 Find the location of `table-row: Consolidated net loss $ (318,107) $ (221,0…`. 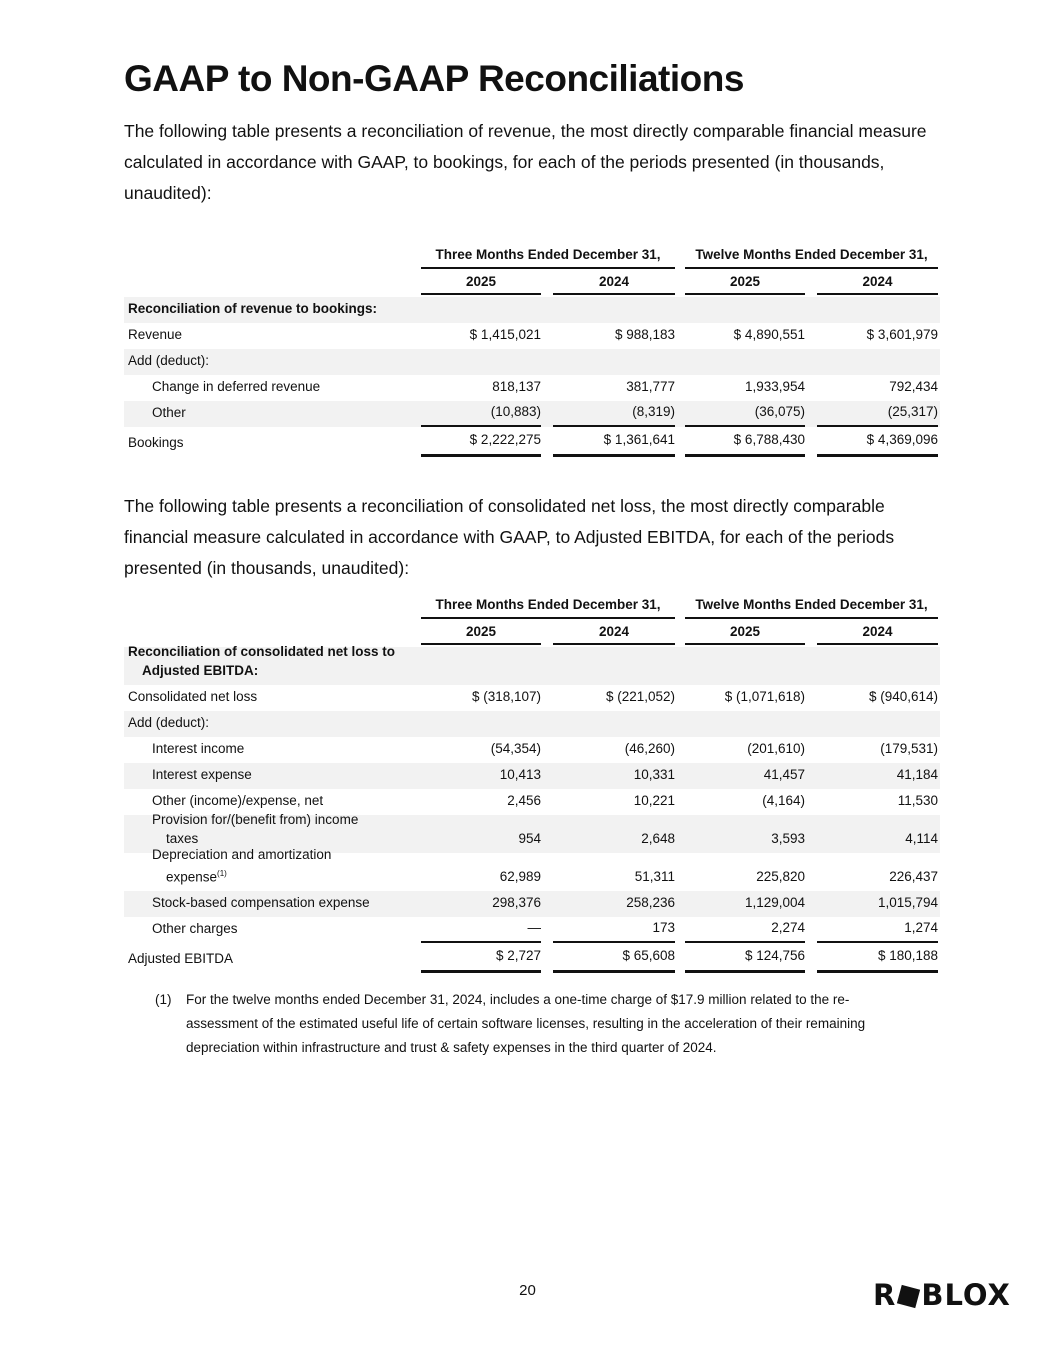

table-row: Consolidated net loss $ (318,107) $ (221,0… is located at coordinates (532, 698).